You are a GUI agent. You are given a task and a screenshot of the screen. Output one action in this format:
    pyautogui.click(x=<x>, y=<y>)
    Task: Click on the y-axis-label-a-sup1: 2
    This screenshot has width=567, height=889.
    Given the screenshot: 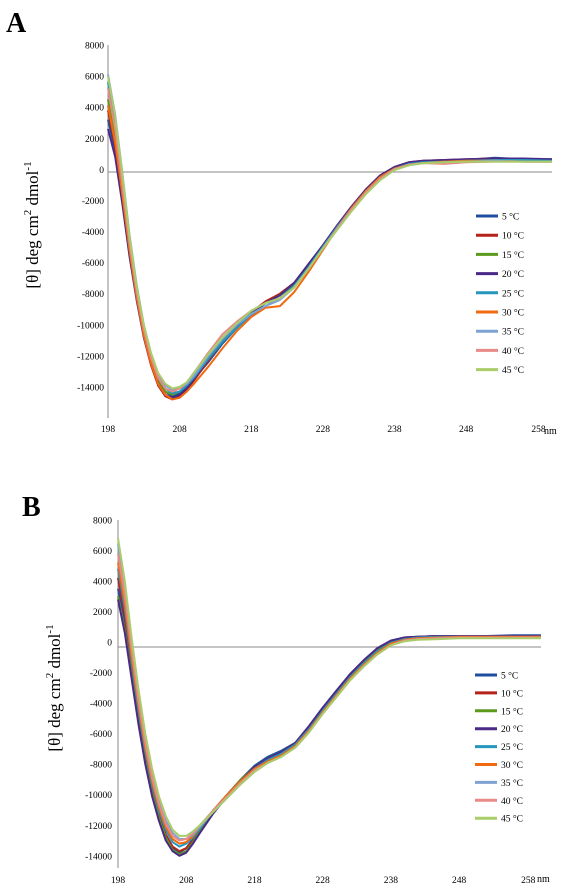 What is the action you would take?
    pyautogui.click(x=28, y=213)
    